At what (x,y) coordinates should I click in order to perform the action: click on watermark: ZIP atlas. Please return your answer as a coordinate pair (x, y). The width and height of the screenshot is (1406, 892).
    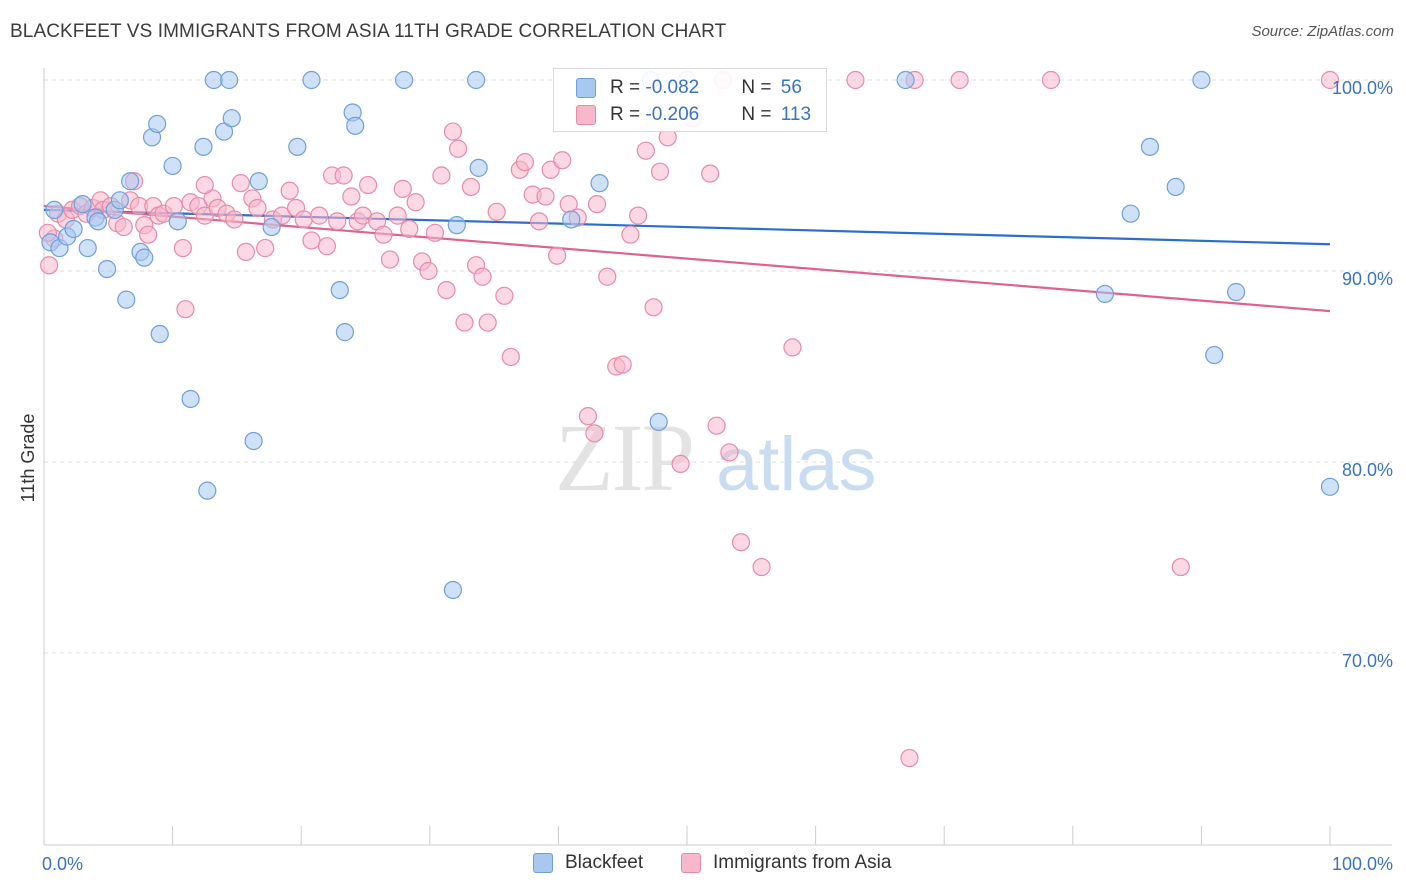
    Looking at the image, I should click on (716, 457).